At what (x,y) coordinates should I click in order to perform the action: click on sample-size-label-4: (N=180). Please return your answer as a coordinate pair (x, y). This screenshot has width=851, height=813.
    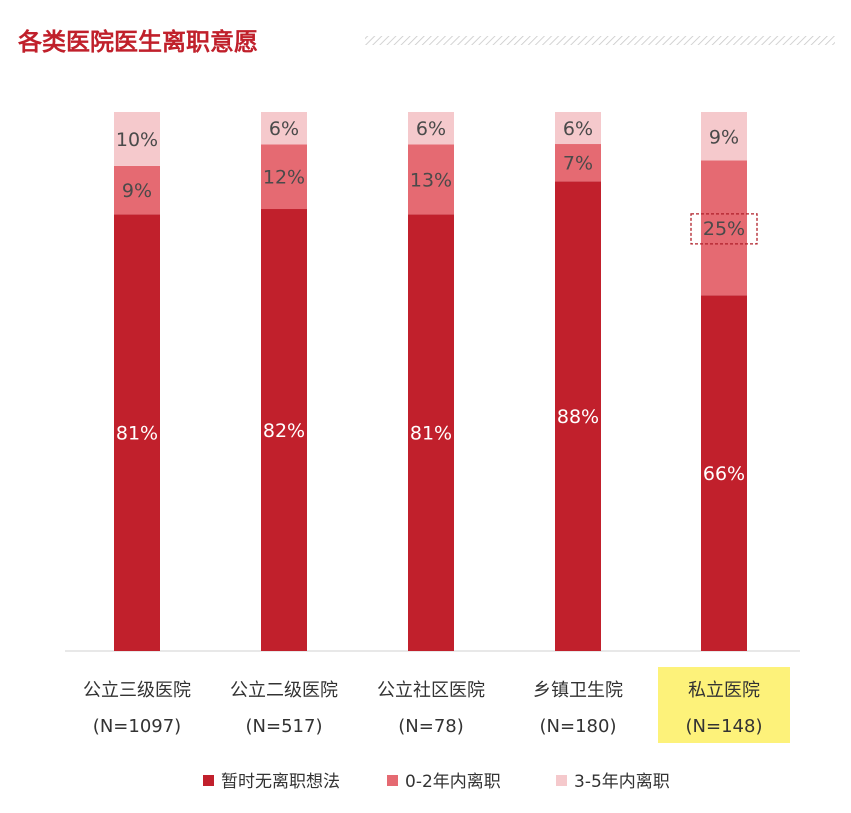
    Looking at the image, I should click on (578, 726).